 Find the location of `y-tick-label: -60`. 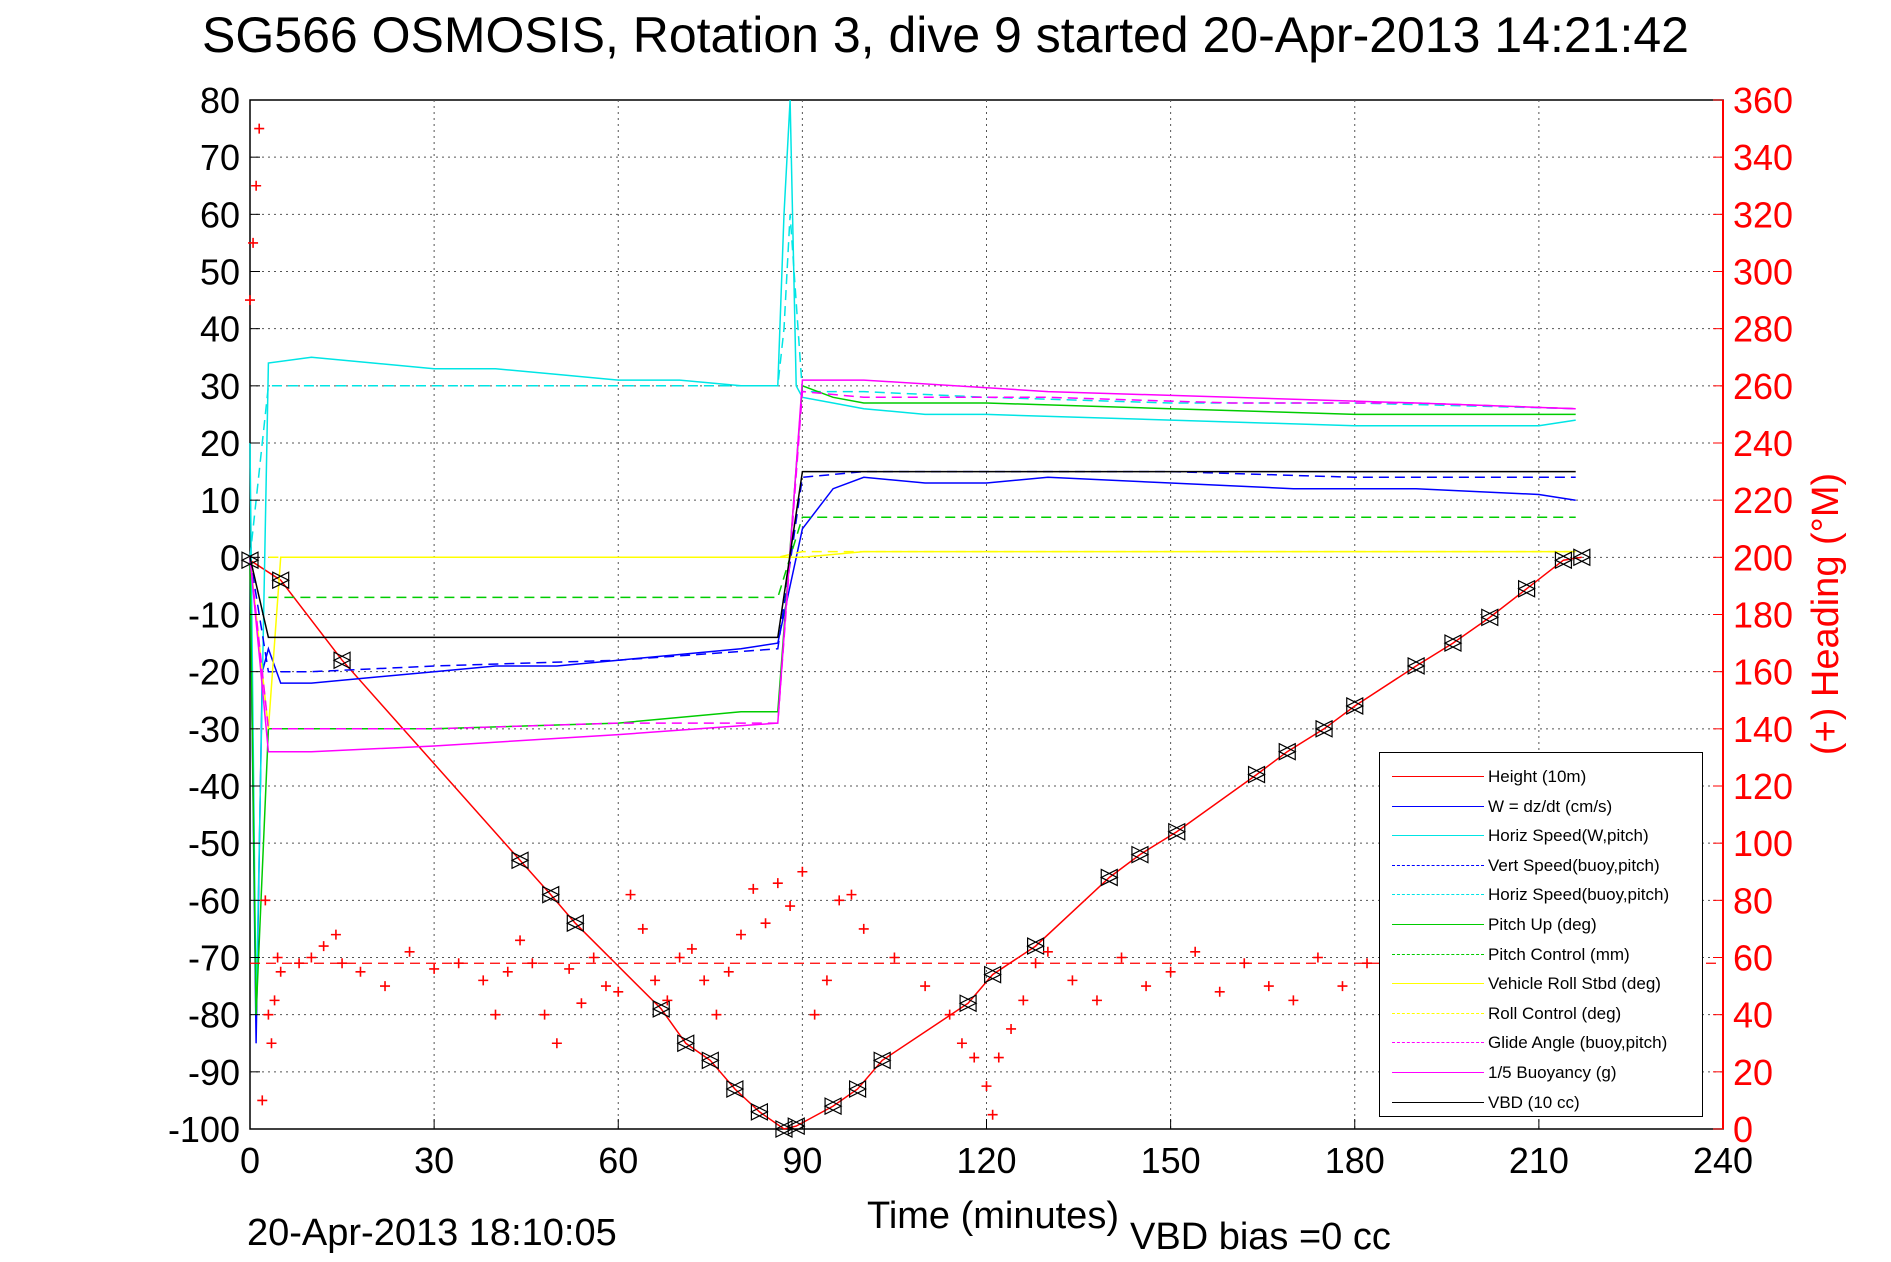

y-tick-label: -60 is located at coordinates (214, 900).